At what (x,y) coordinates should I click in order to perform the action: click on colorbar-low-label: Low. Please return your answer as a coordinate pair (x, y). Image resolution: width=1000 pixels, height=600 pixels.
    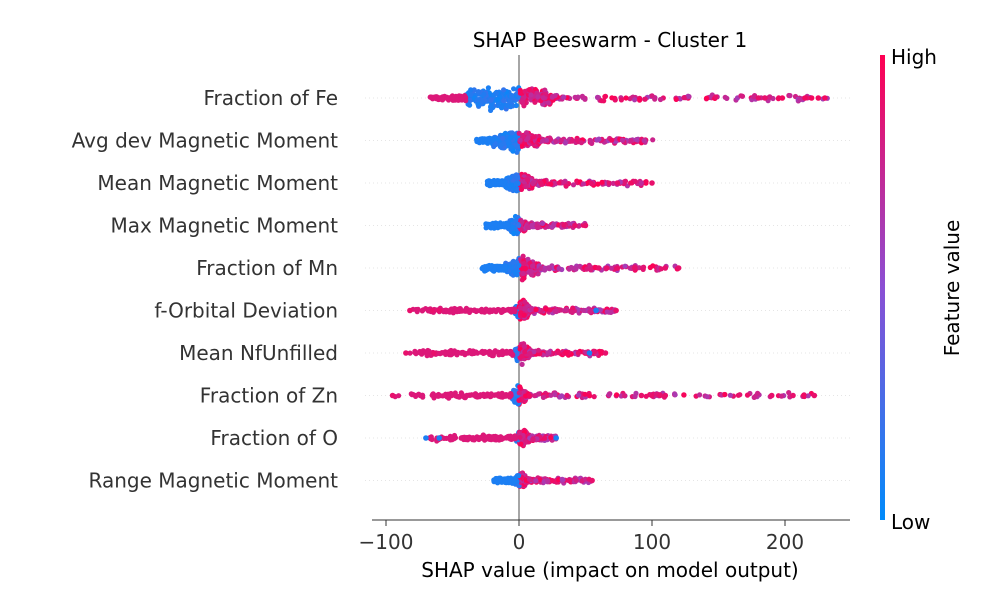
    Looking at the image, I should click on (910, 522).